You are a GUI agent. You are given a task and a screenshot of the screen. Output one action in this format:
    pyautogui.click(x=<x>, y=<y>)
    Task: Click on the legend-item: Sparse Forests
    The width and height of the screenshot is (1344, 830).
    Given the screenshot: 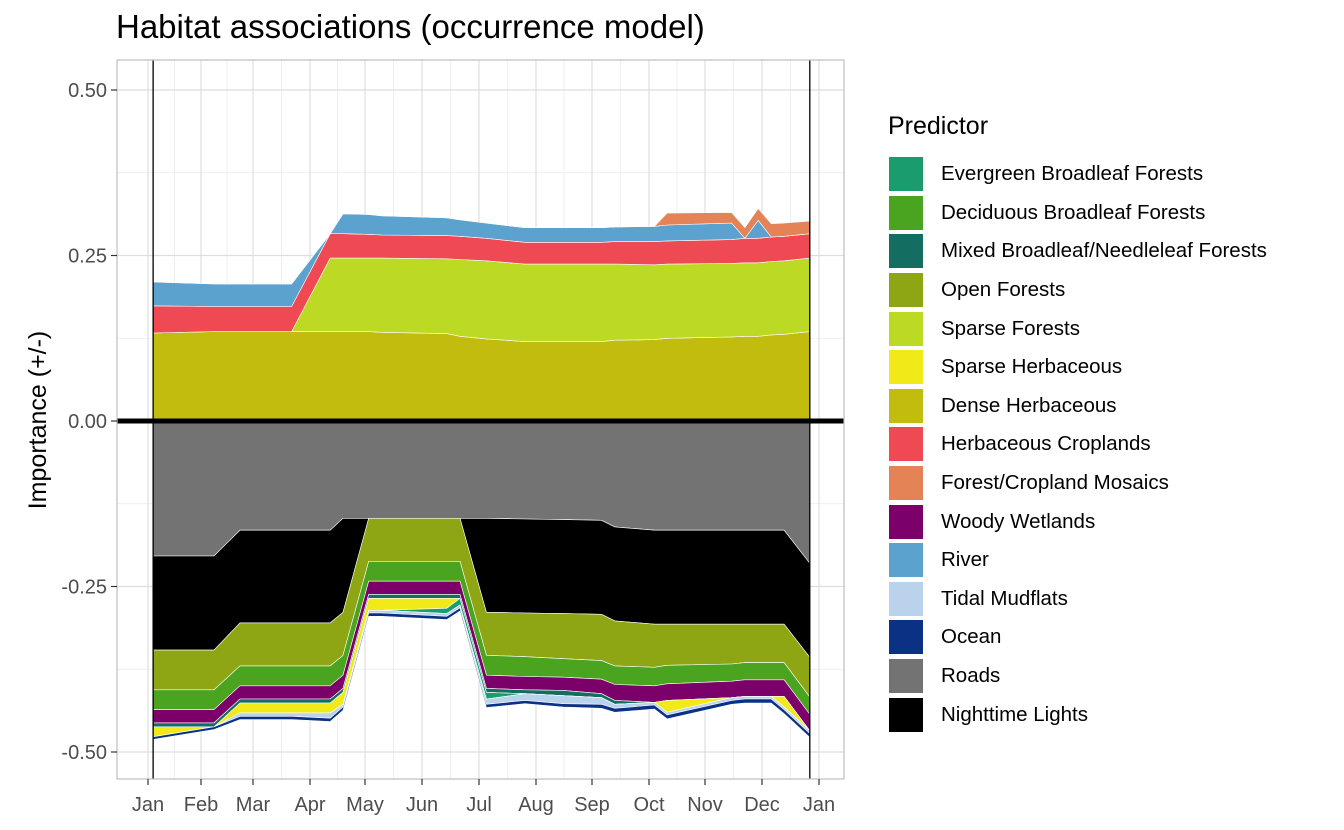 What is the action you would take?
    pyautogui.click(x=1077, y=328)
    